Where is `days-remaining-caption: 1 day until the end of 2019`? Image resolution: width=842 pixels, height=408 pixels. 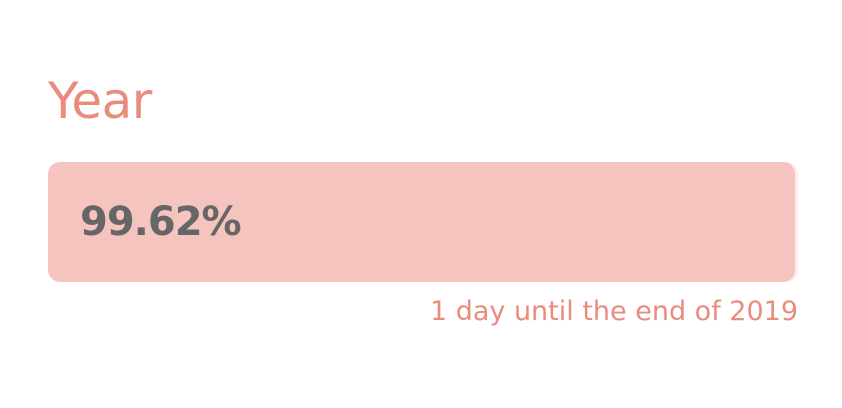
days-remaining-caption: 1 day until the end of 2019 is located at coordinates (613, 311).